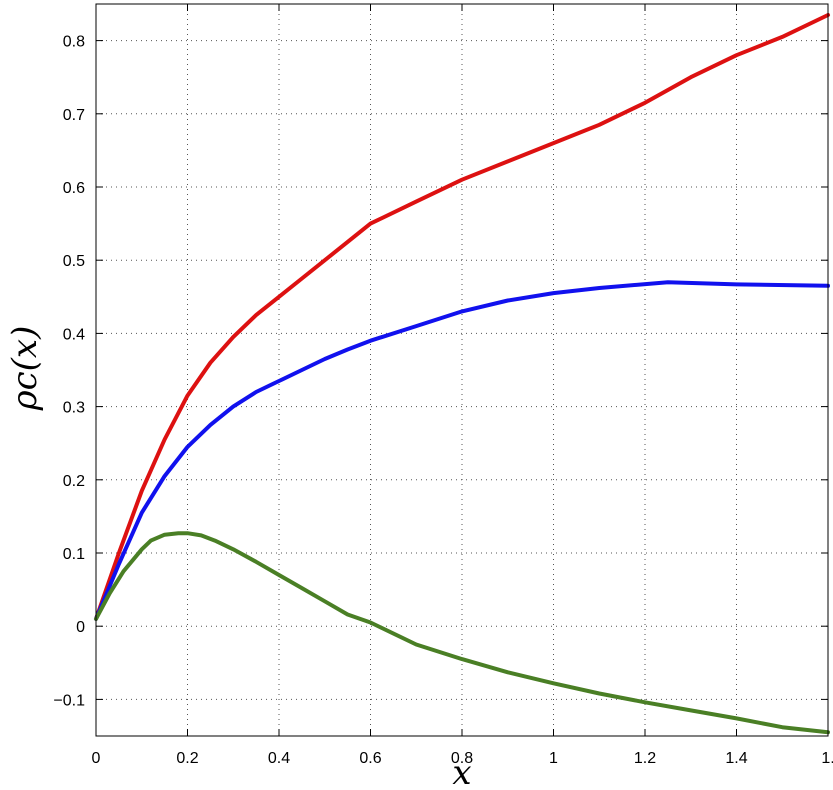 Image resolution: width=833 pixels, height=790 pixels. What do you see at coordinates (736, 758) in the screenshot?
I see `x-tick-label: 1.4` at bounding box center [736, 758].